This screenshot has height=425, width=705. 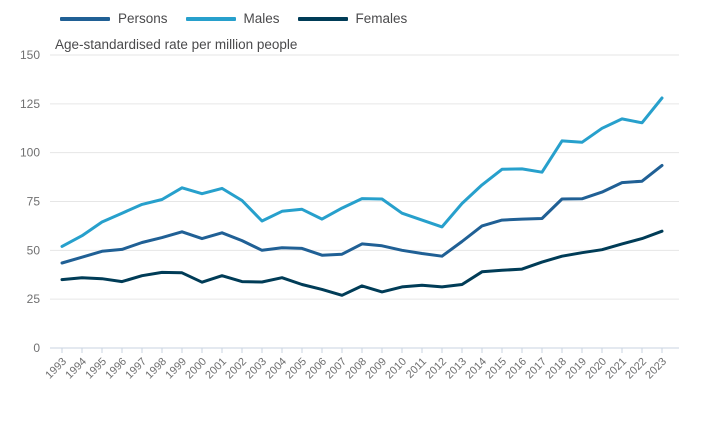 What do you see at coordinates (85, 19) in the screenshot?
I see `legend-swatch-persons` at bounding box center [85, 19].